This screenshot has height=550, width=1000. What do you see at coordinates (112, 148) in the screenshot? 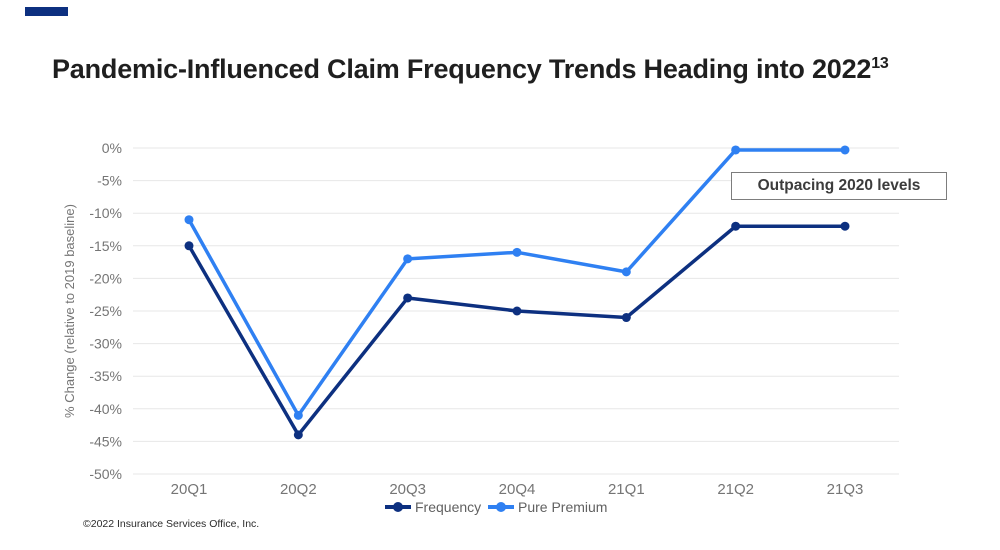
I see `y-tick-label: 0%` at bounding box center [112, 148].